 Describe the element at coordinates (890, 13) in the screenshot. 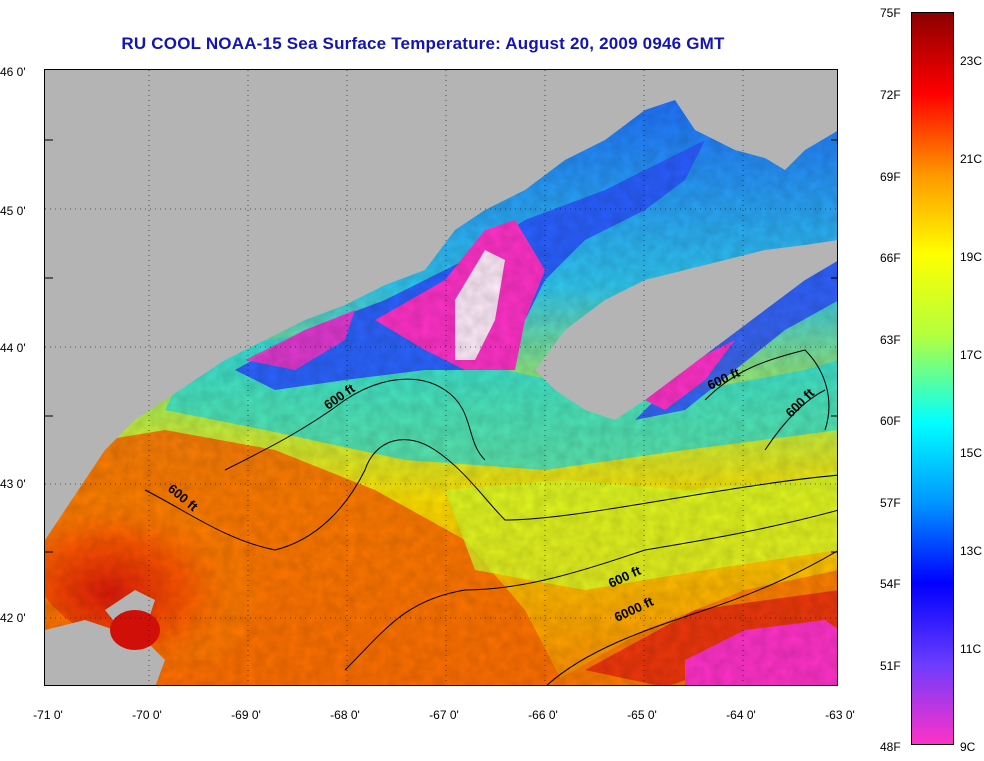

I see `colorbar-f-75: 75F` at that location.